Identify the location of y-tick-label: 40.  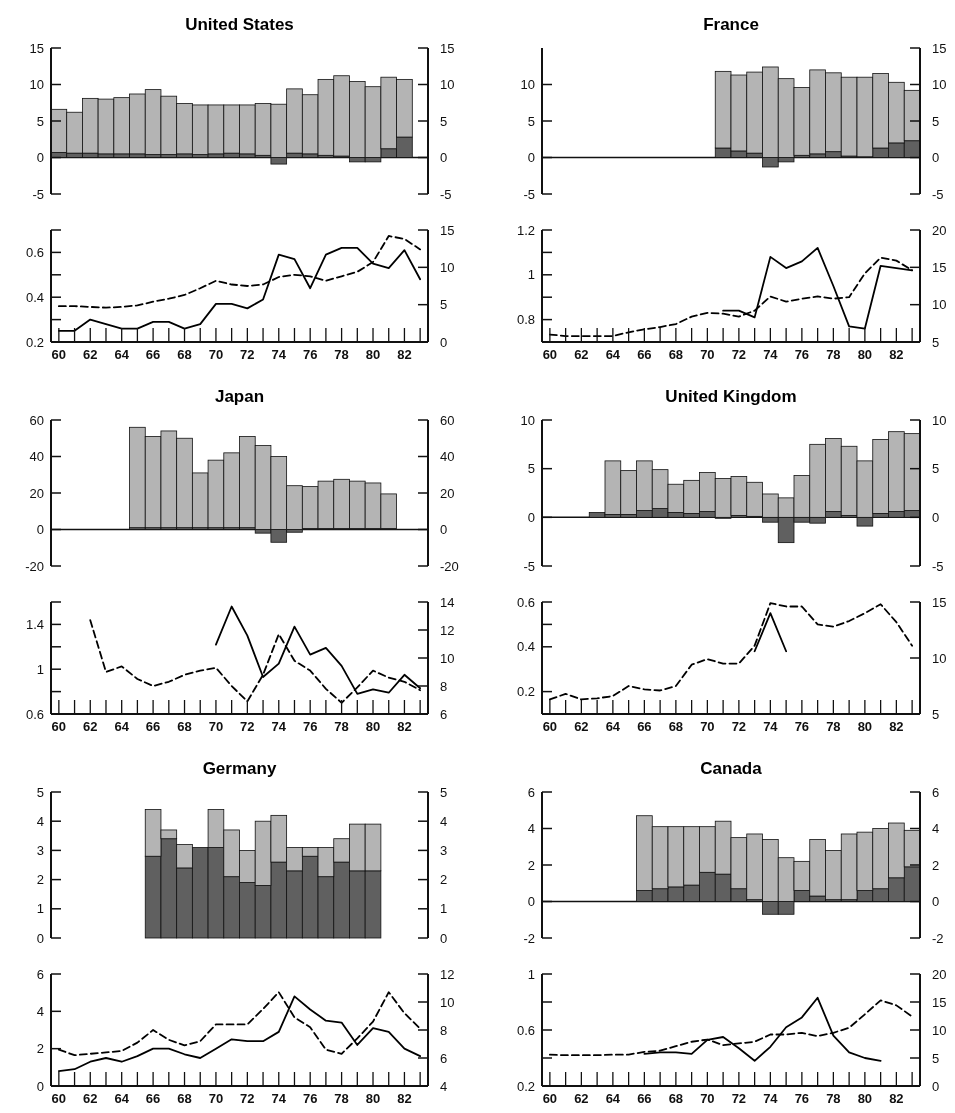
(36, 457).